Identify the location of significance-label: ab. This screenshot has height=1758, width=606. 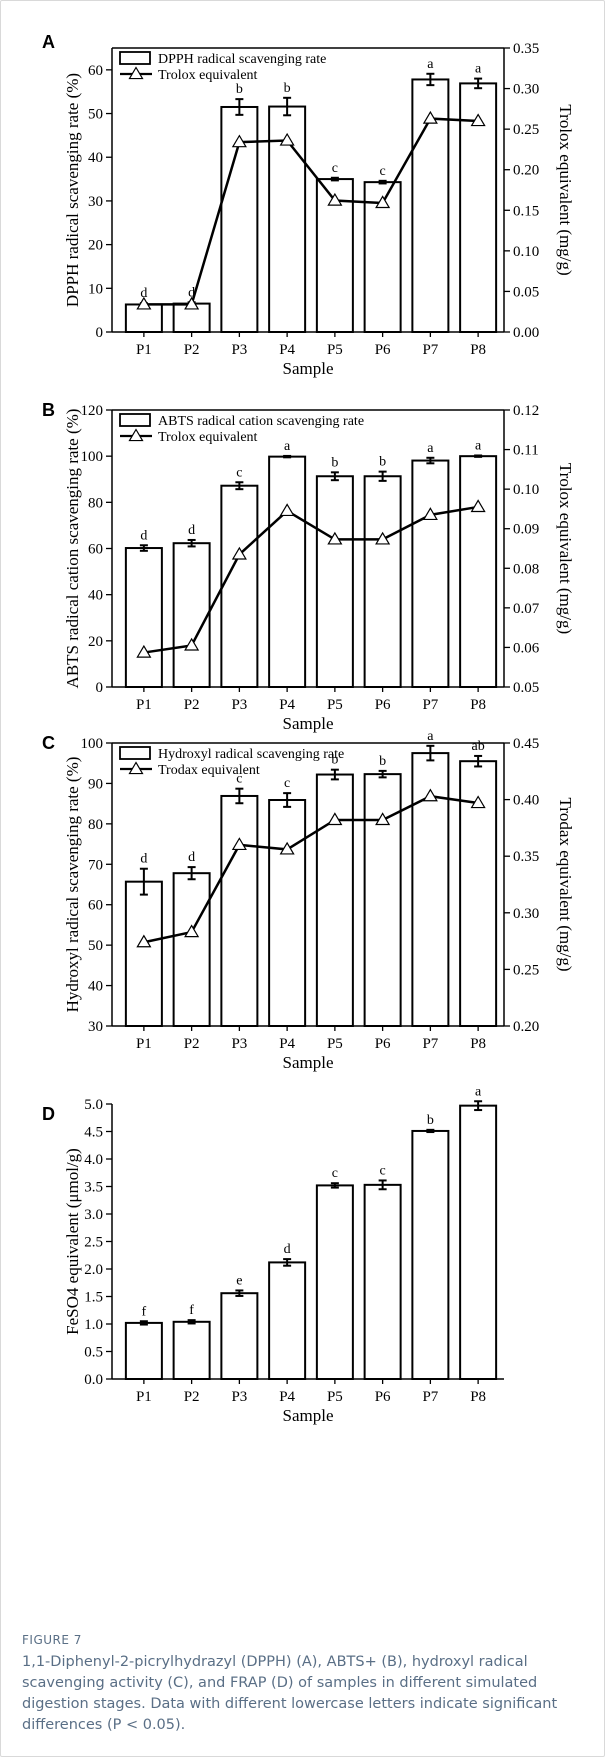
(478, 746).